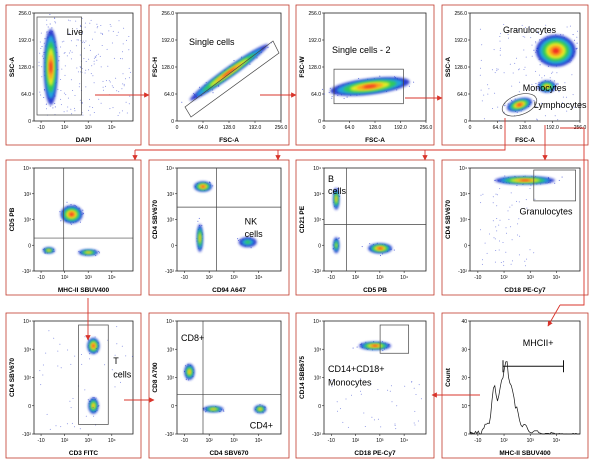  What do you see at coordinates (228, 453) in the screenshot?
I see `x-axis-label: CD4 SBV670` at bounding box center [228, 453].